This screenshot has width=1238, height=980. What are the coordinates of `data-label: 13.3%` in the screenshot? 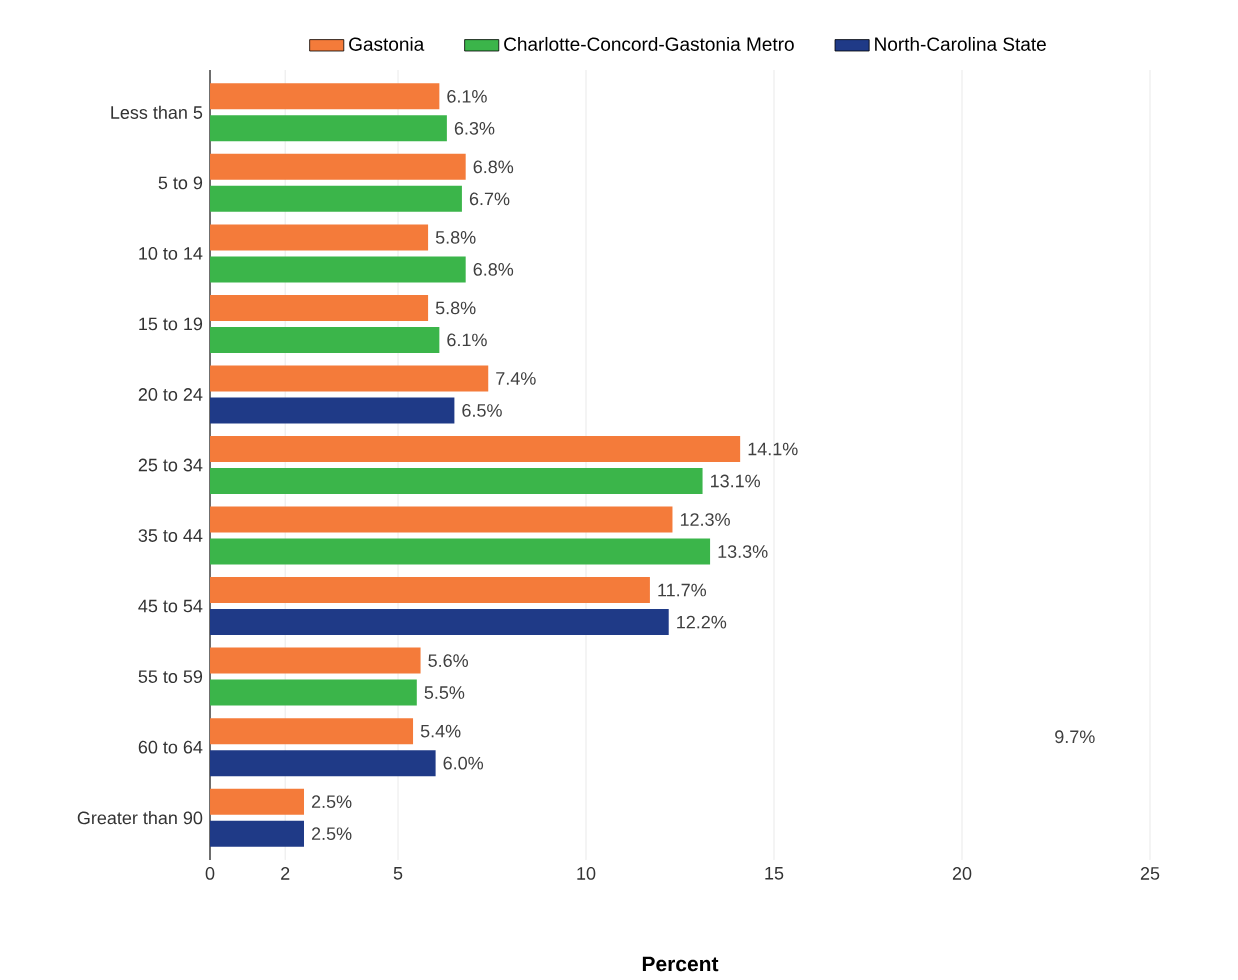 It's located at (743, 551).